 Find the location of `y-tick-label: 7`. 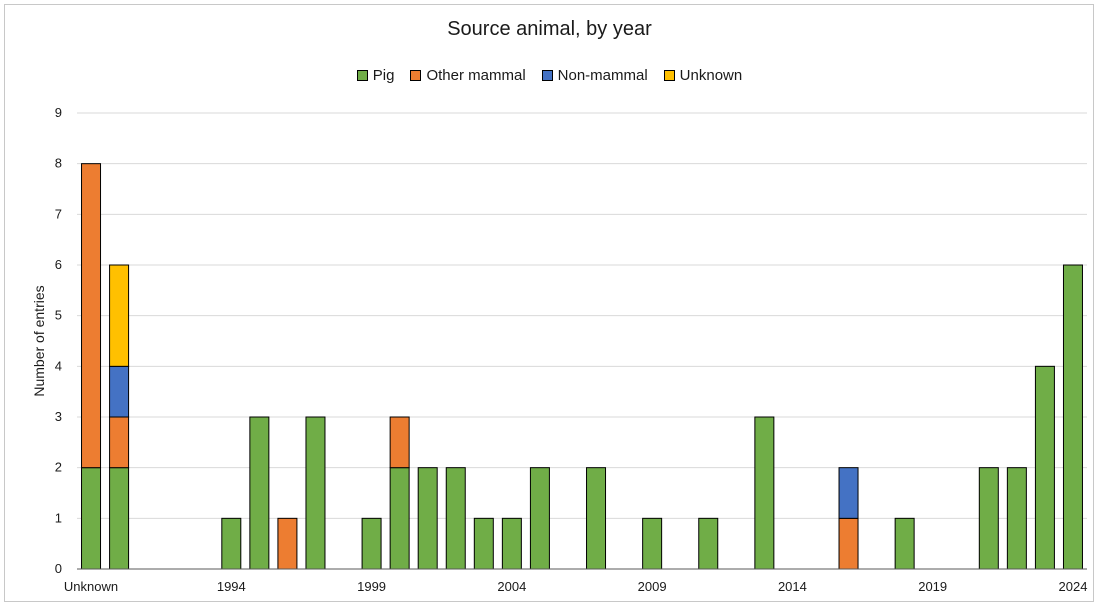

y-tick-label: 7 is located at coordinates (58, 213).